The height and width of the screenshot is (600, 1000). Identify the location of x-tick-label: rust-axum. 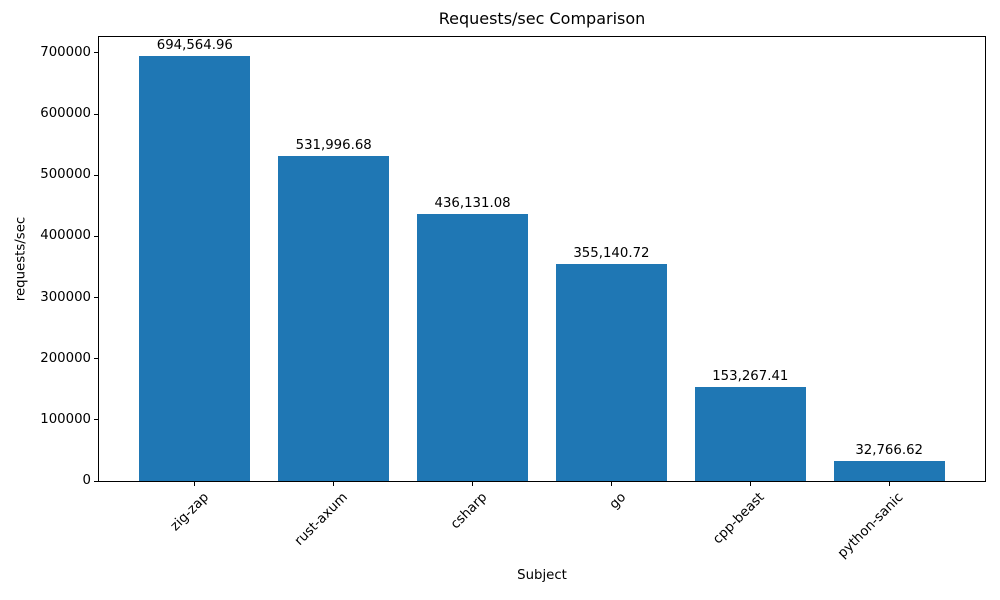
(322, 519).